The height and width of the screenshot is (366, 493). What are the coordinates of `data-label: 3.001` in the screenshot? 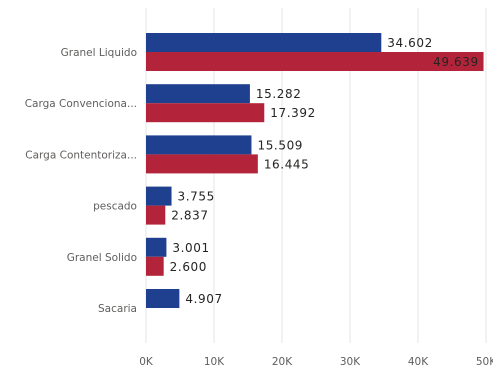 It's located at (190, 248).